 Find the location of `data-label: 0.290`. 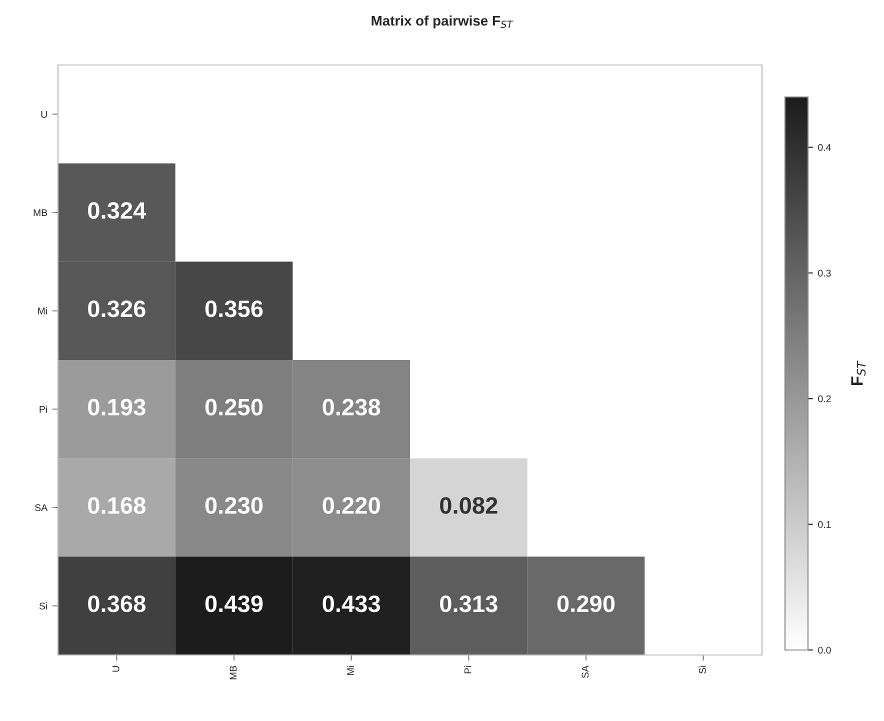

data-label: 0.290 is located at coordinates (586, 603).